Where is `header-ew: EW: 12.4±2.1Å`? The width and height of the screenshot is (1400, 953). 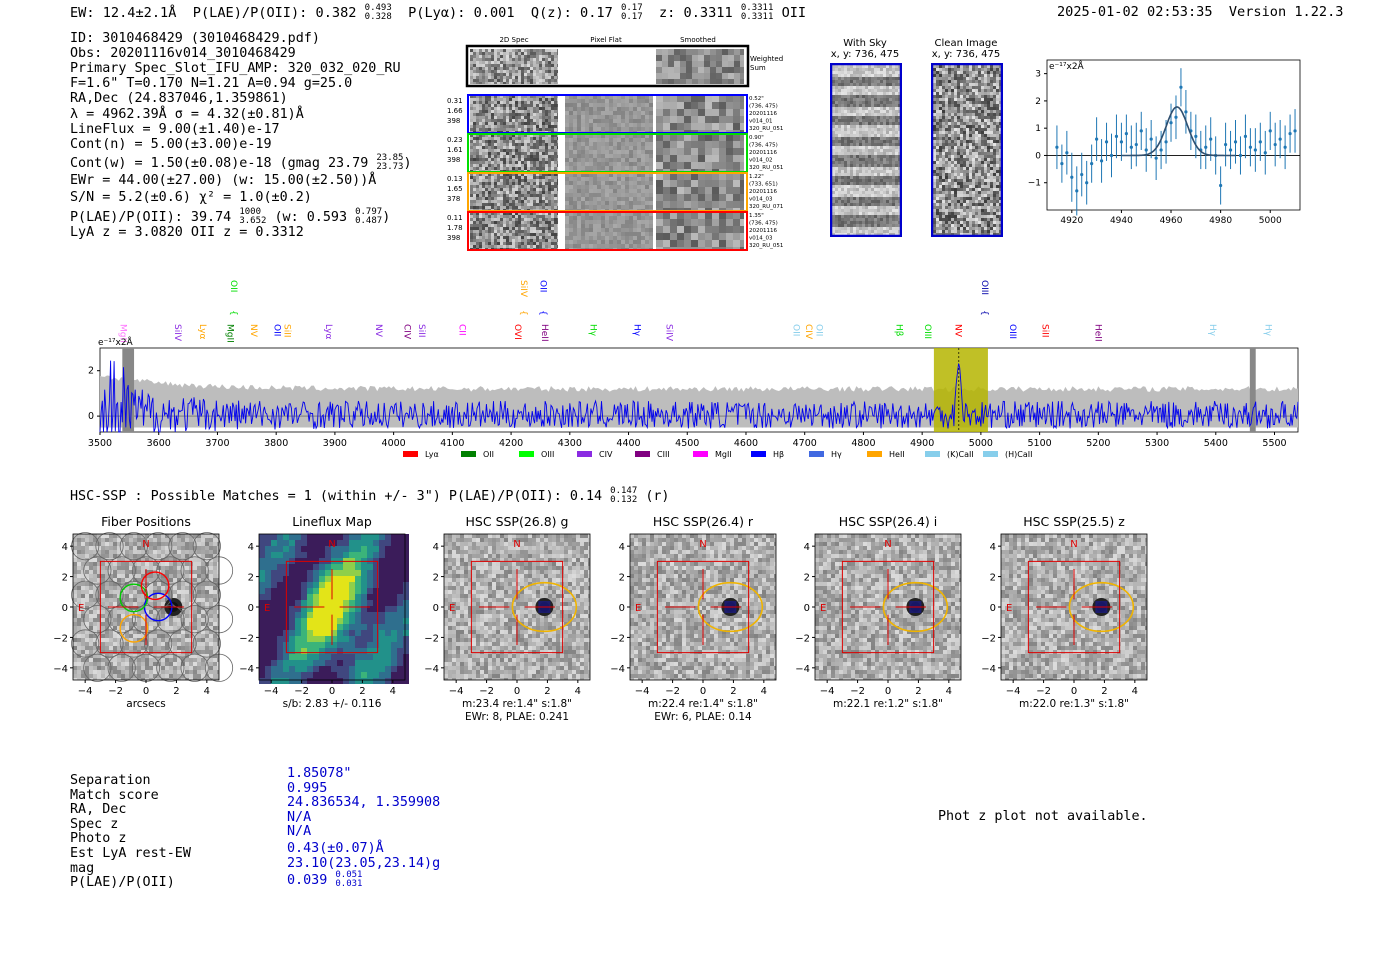 header-ew: EW: 12.4±2.1Å is located at coordinates (123, 13).